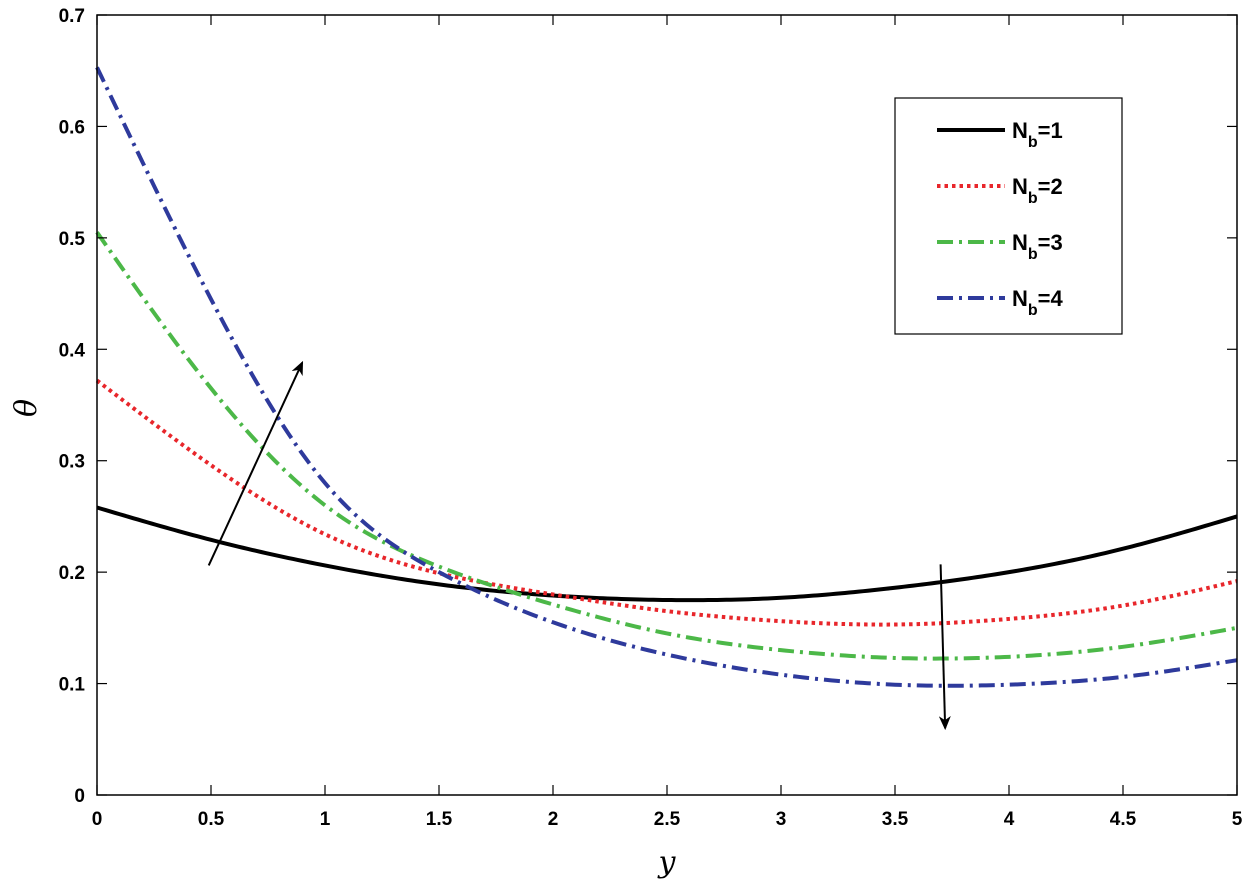 The height and width of the screenshot is (882, 1250). I want to click on x-tick-label: 2.5, so click(667, 819).